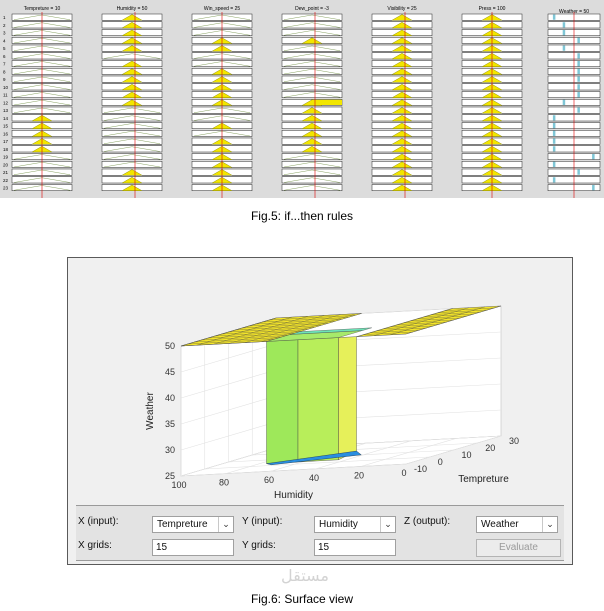 This screenshot has width=604, height=611. I want to click on rule-number: 3, so click(4, 33).